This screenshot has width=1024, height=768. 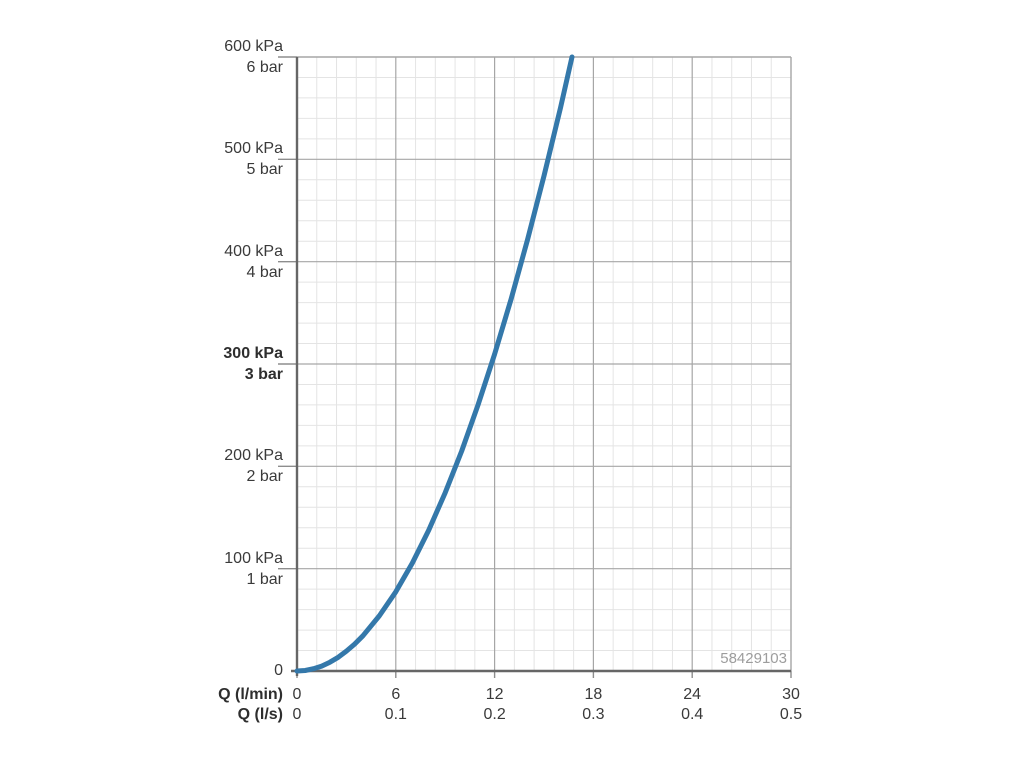 What do you see at coordinates (253, 57) in the screenshot?
I see `y-tick-label-600: 600 kPa 6 bar` at bounding box center [253, 57].